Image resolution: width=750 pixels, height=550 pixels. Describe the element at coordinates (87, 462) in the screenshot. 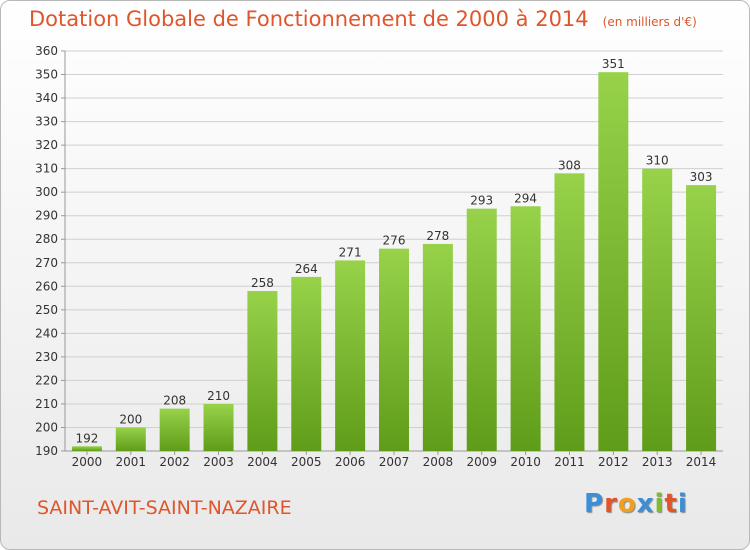

I see `x-tick-label-2000: 2000` at that location.